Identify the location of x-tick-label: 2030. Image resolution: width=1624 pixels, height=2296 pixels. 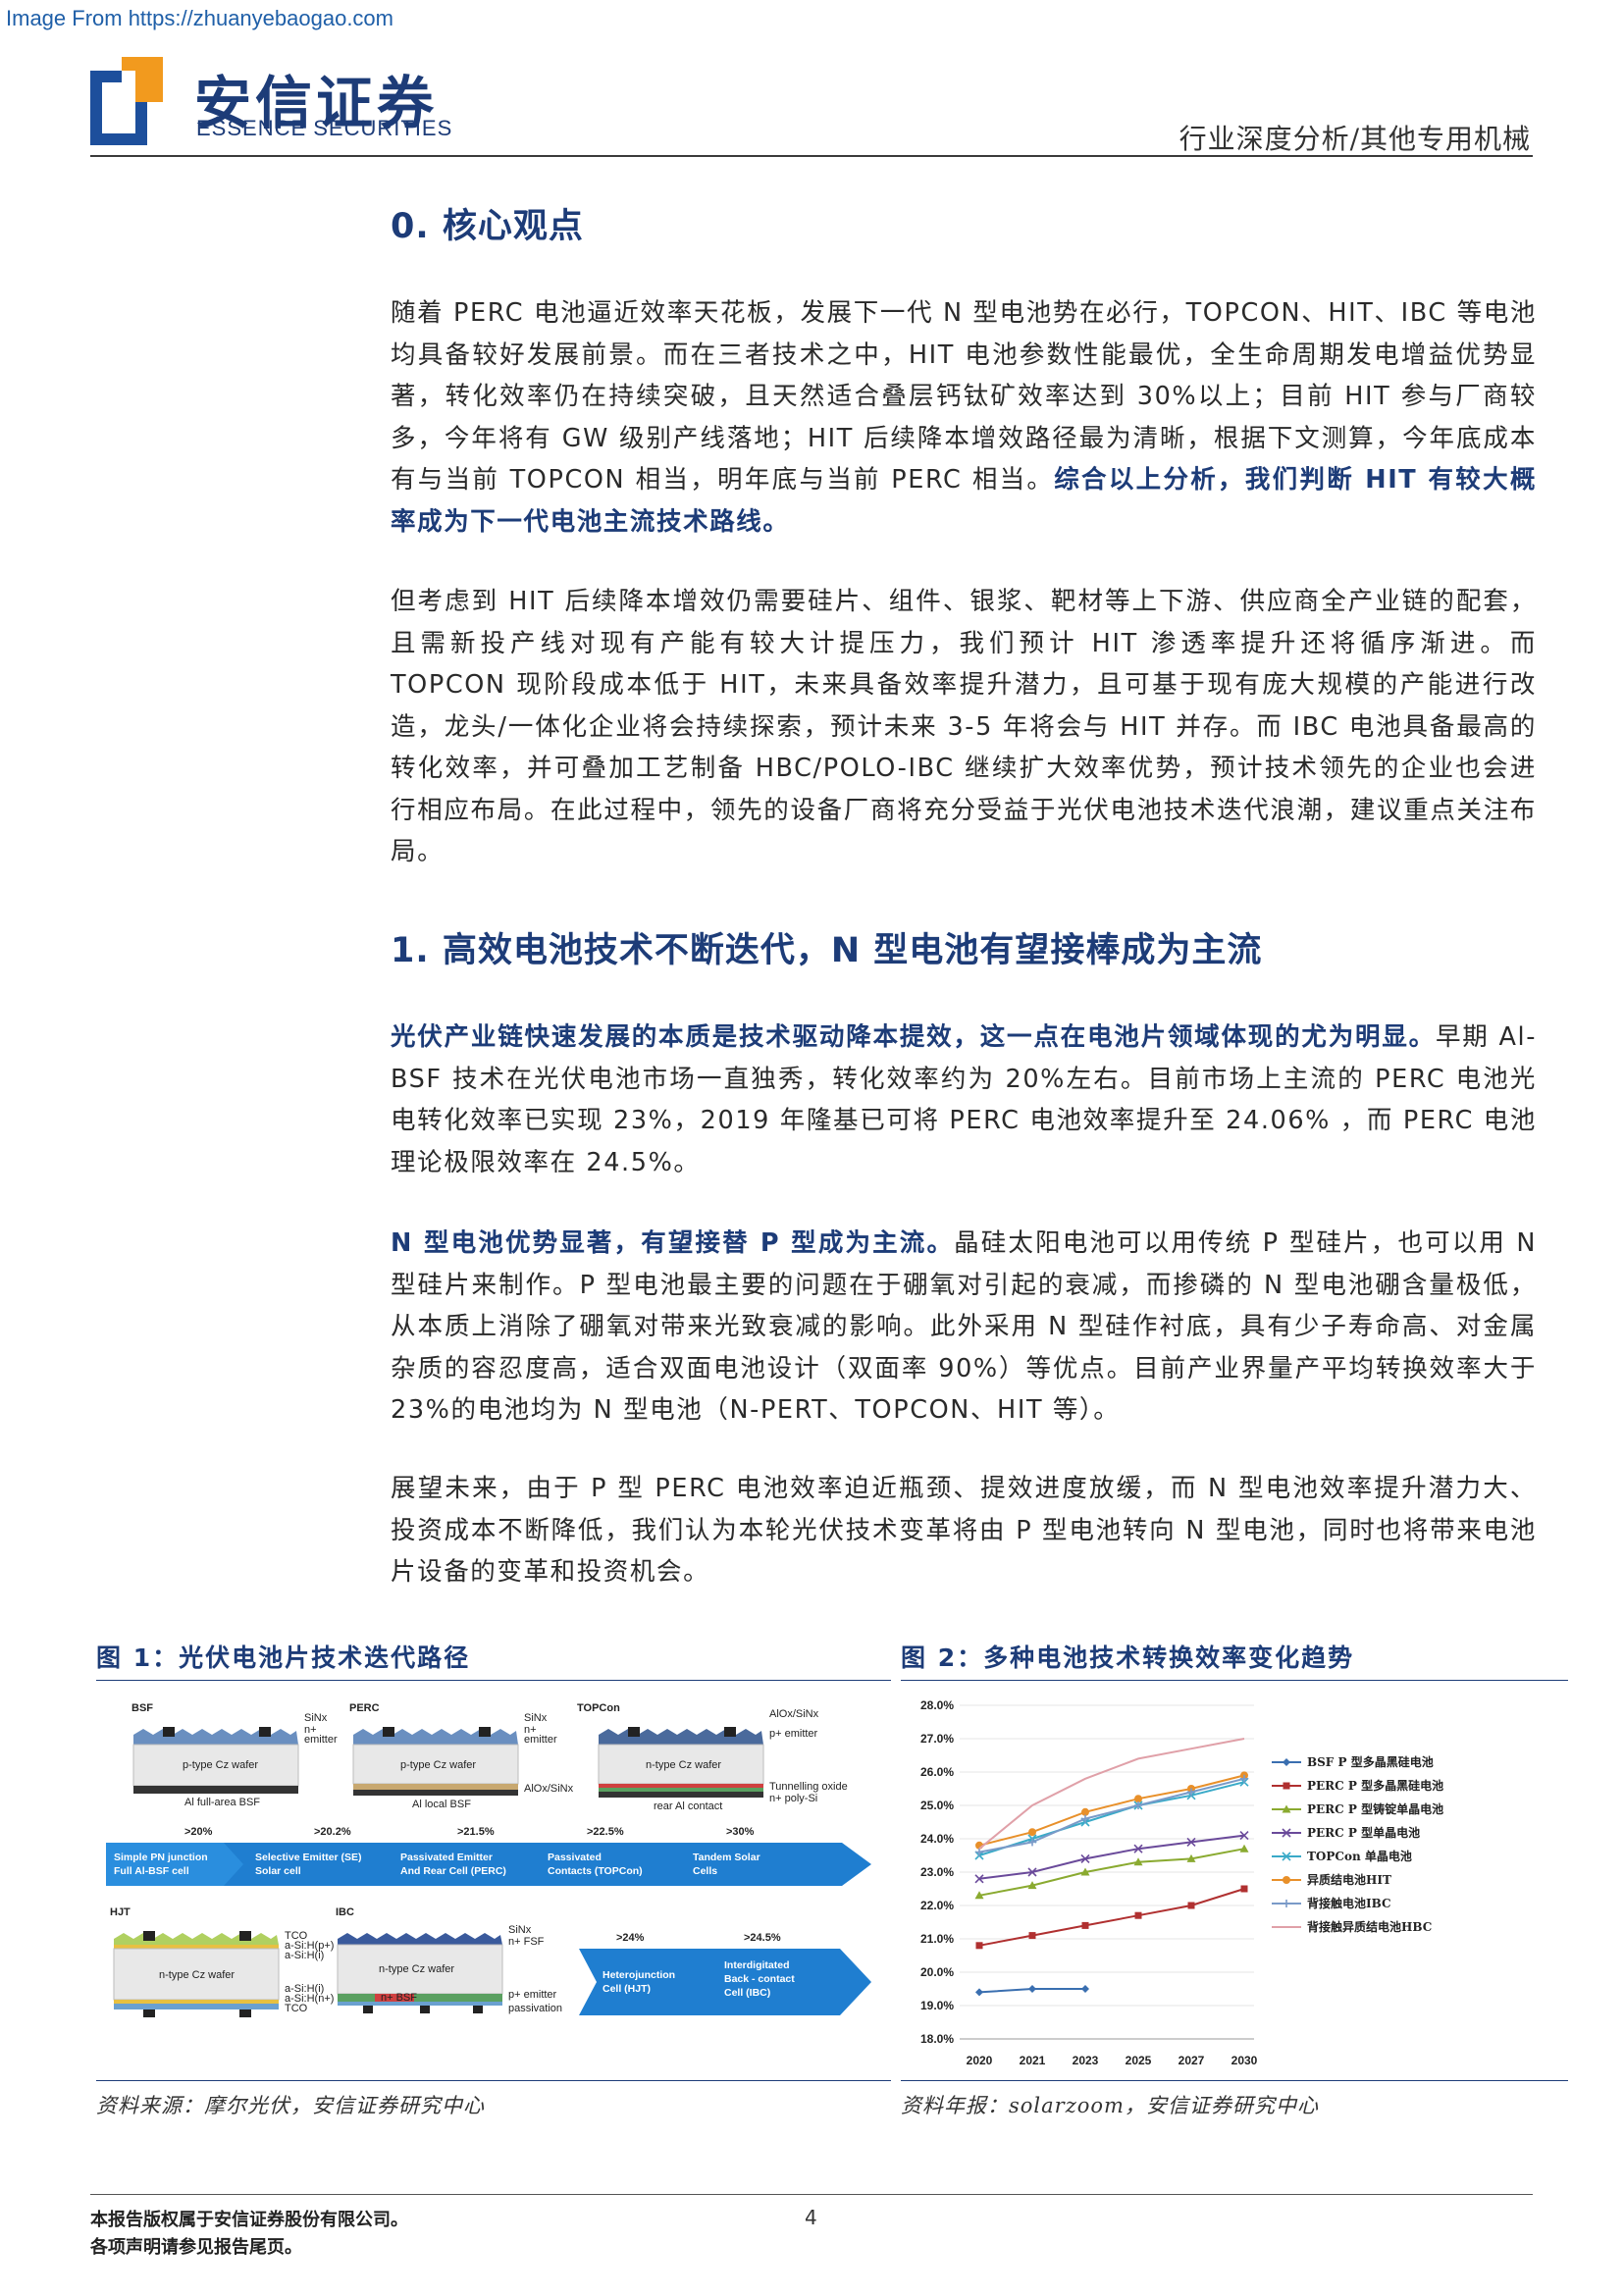
(1244, 2060).